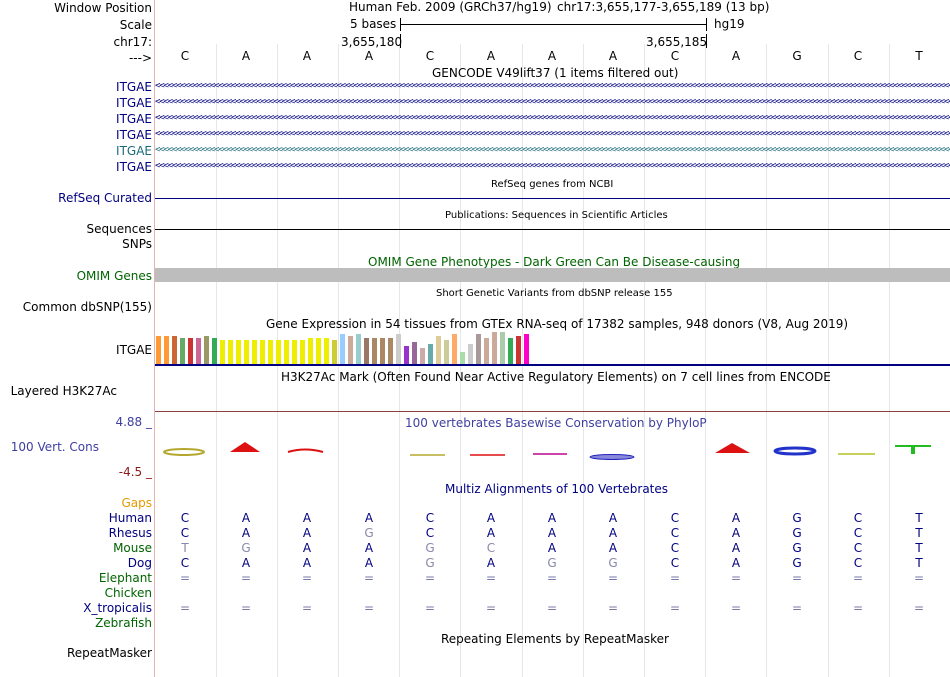 The image size is (950, 677). Describe the element at coordinates (139, 563) in the screenshot. I see `label-species-dog: Dog` at that location.